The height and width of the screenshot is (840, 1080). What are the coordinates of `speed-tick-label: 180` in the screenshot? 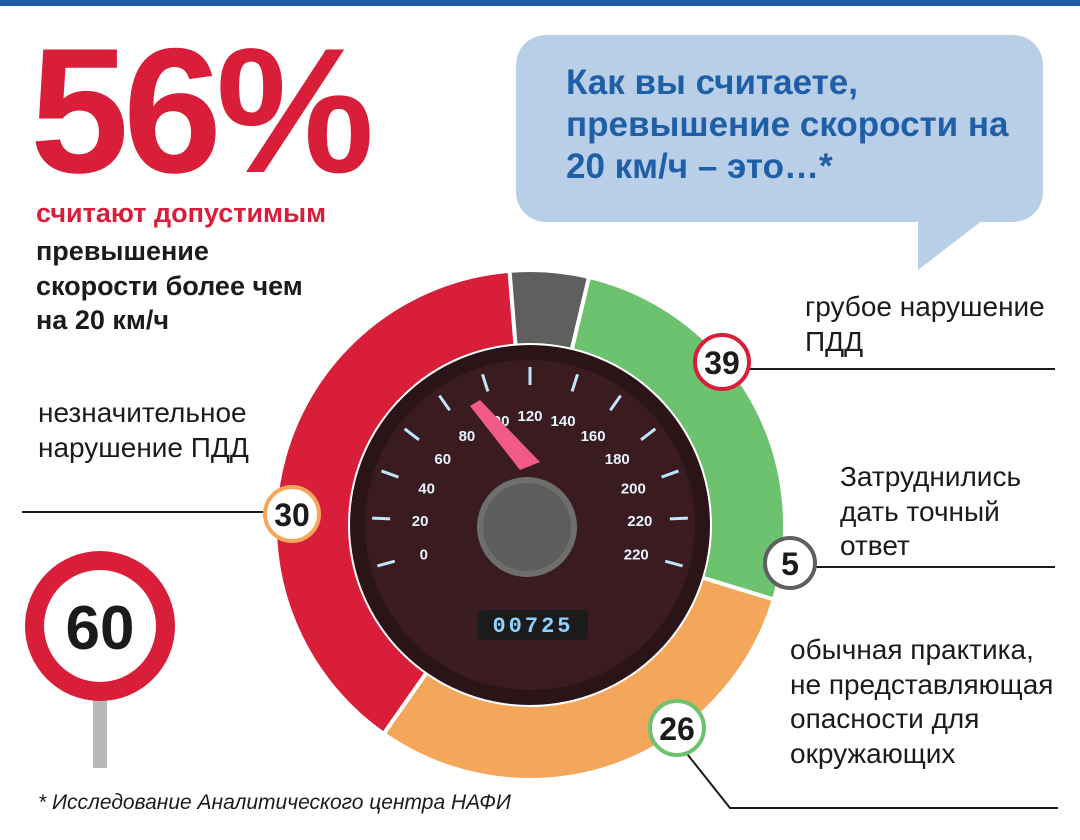 It's located at (617, 459).